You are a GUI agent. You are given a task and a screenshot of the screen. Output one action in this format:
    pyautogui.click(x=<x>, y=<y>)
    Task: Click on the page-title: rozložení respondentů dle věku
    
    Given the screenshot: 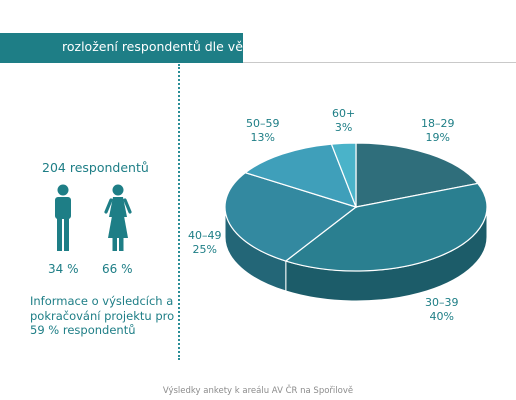 What is the action you would take?
    pyautogui.click(x=160, y=46)
    